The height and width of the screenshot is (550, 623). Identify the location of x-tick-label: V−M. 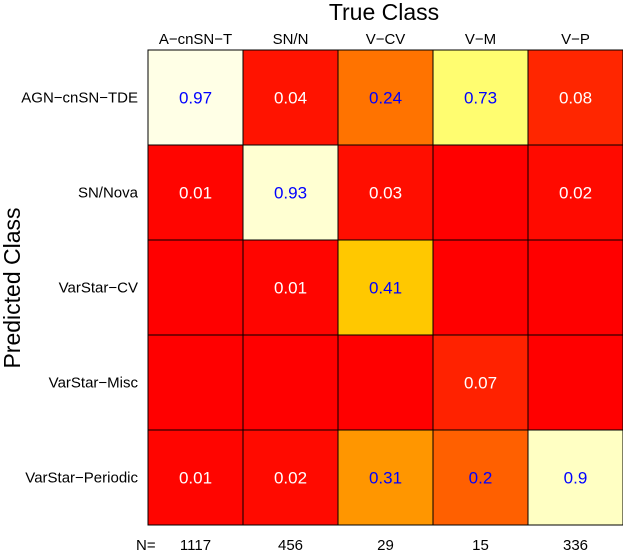
(480, 39).